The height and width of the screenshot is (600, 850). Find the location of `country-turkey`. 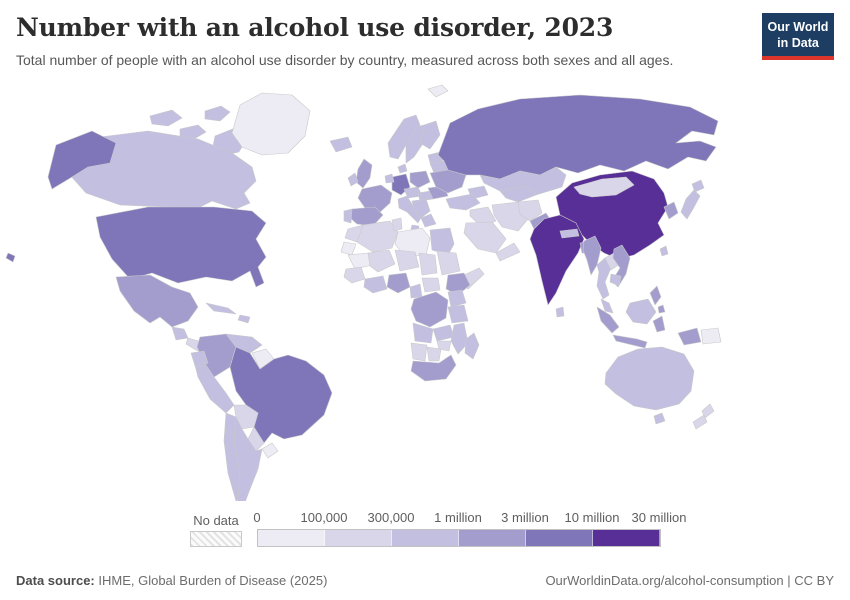

country-turkey is located at coordinates (463, 202).